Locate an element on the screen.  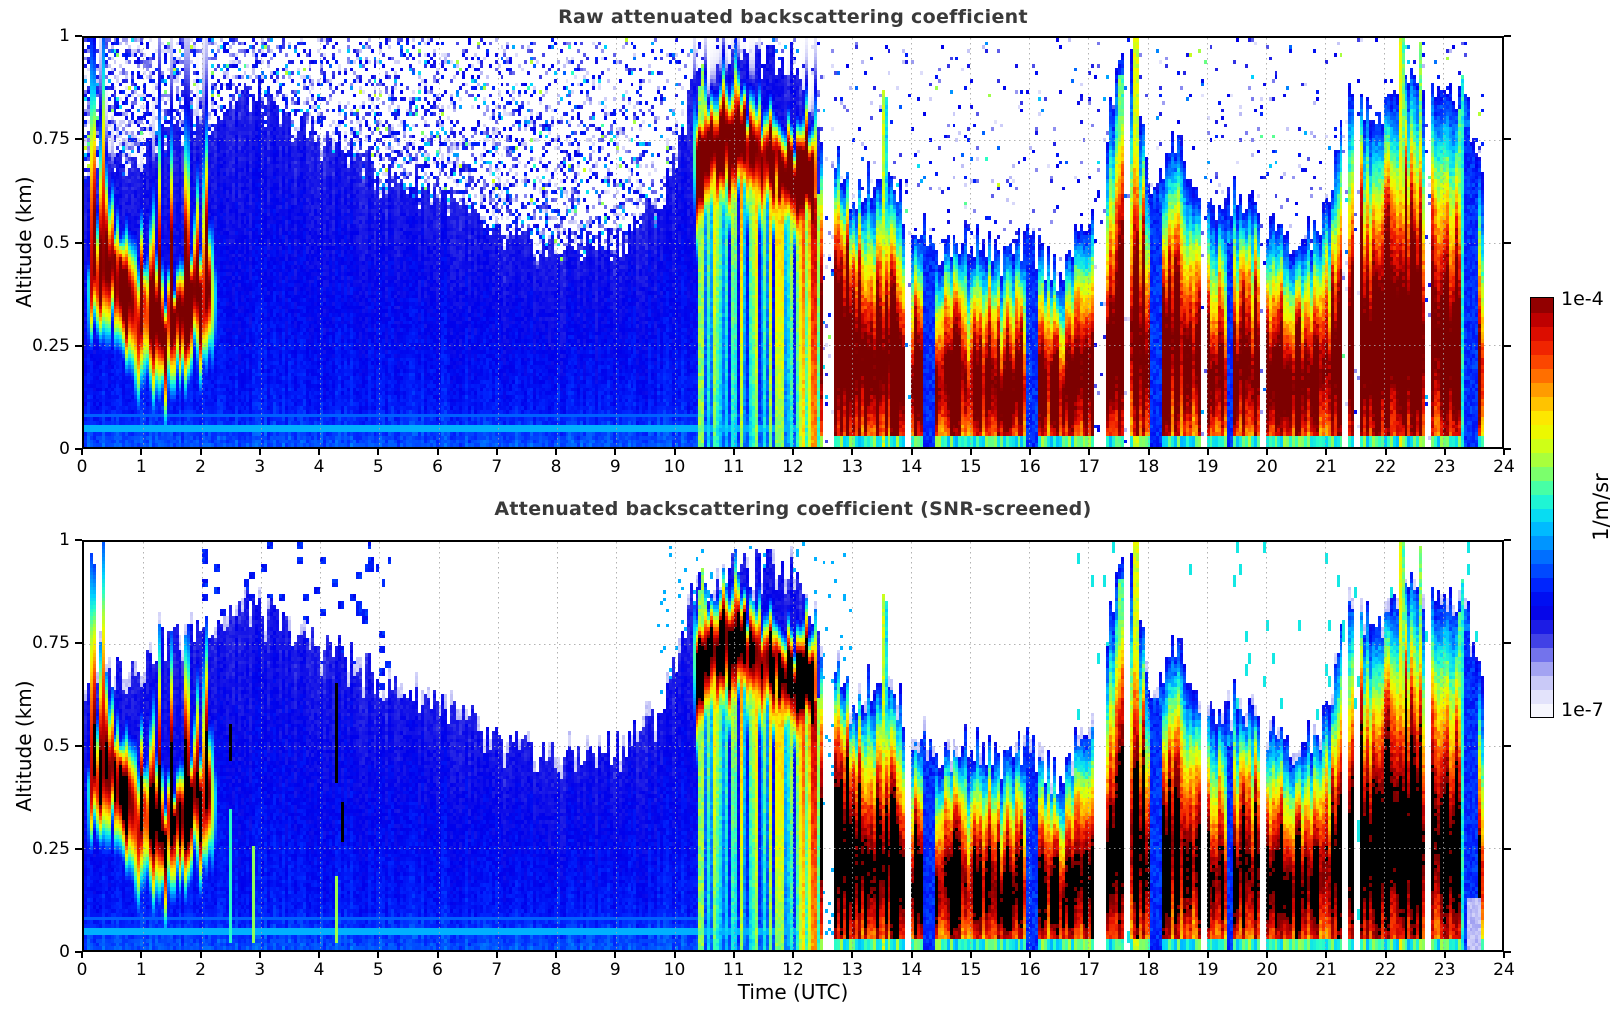
p2-x-tick-label: 9 is located at coordinates (615, 970).